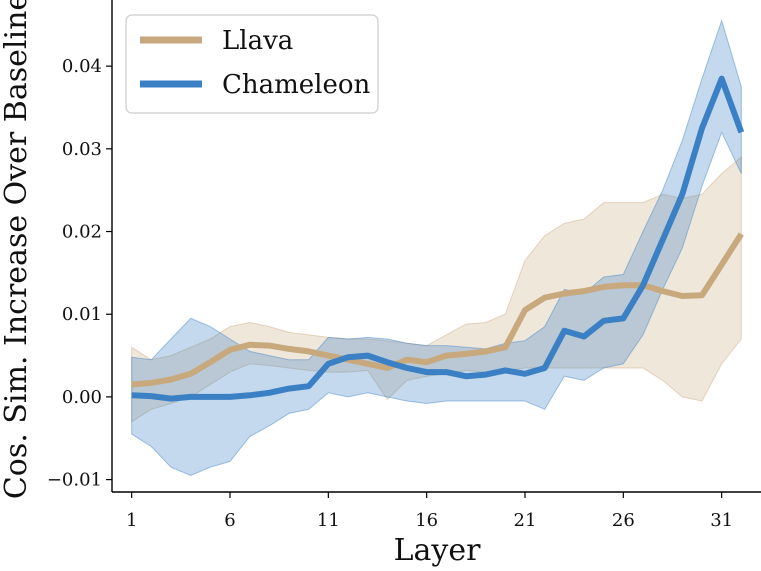 This screenshot has height=571, width=761. What do you see at coordinates (17, 249) in the screenshot?
I see `y-axis-title: Cos. Sim. Increase Over Baseline` at bounding box center [17, 249].